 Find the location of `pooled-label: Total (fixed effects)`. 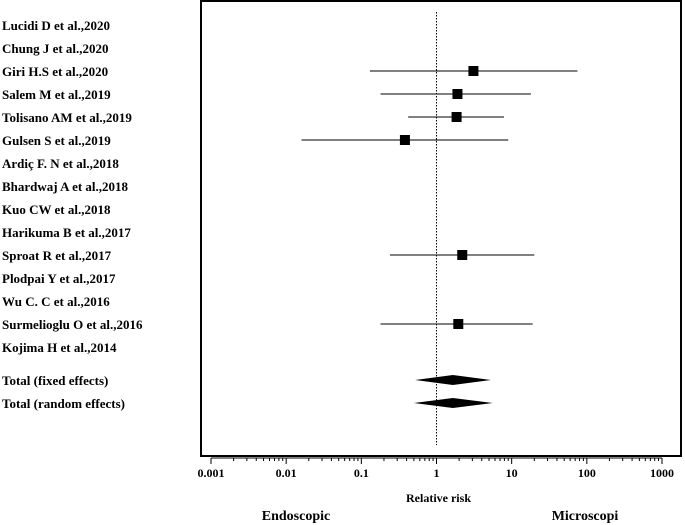

pooled-label: Total (fixed effects) is located at coordinates (55, 380).